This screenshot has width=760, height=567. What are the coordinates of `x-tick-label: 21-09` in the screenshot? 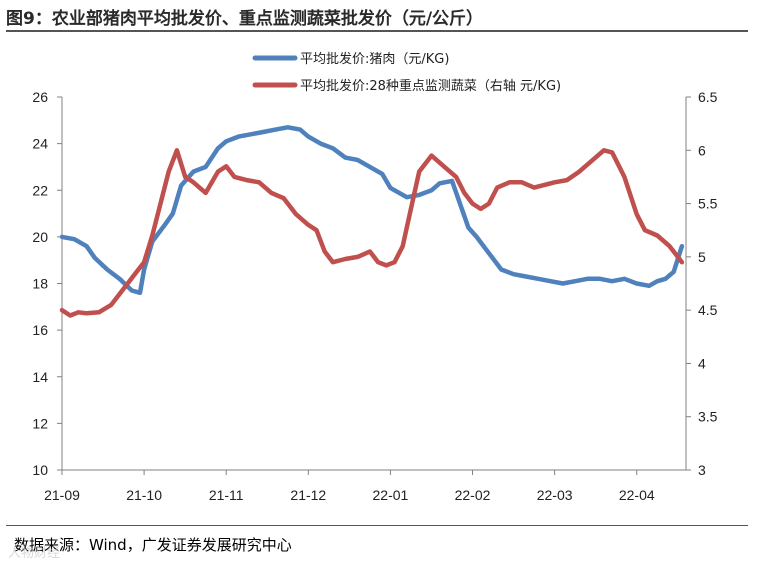 It's located at (62, 495).